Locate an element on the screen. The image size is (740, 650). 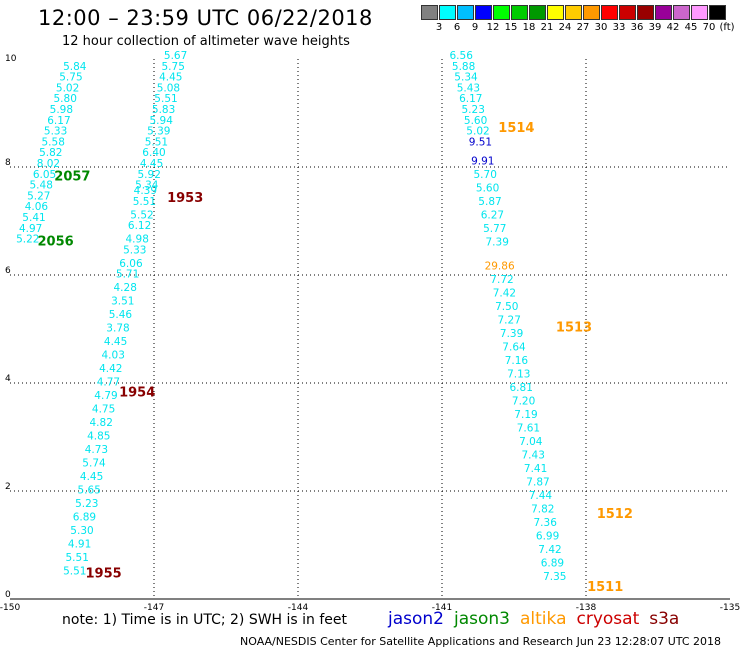
color-swatch-label: 12 is located at coordinates (493, 27).